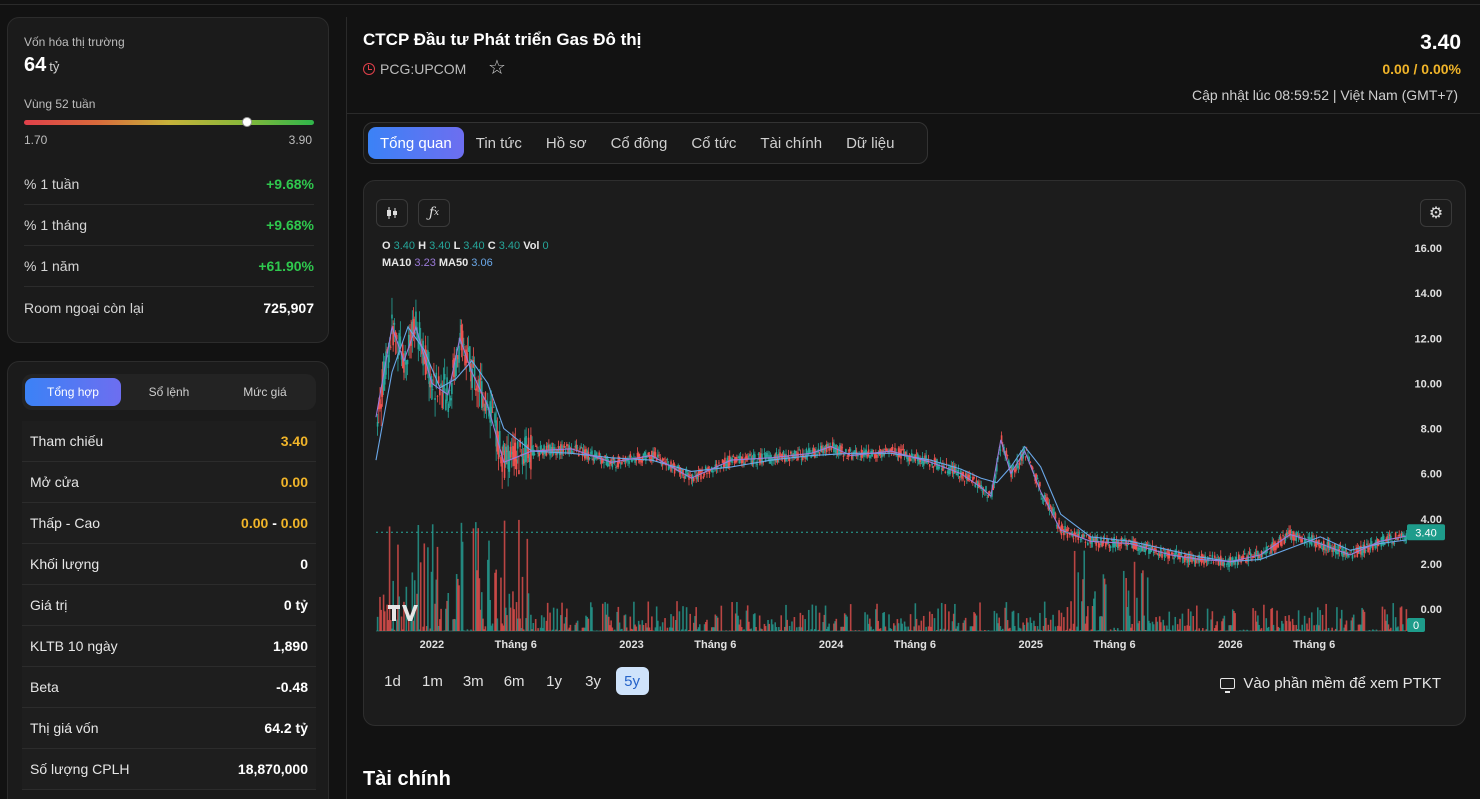 The image size is (1480, 799). What do you see at coordinates (1330, 684) in the screenshot?
I see `open-technical-analysis-link: Vào phần mềm để xem PTKT` at bounding box center [1330, 684].